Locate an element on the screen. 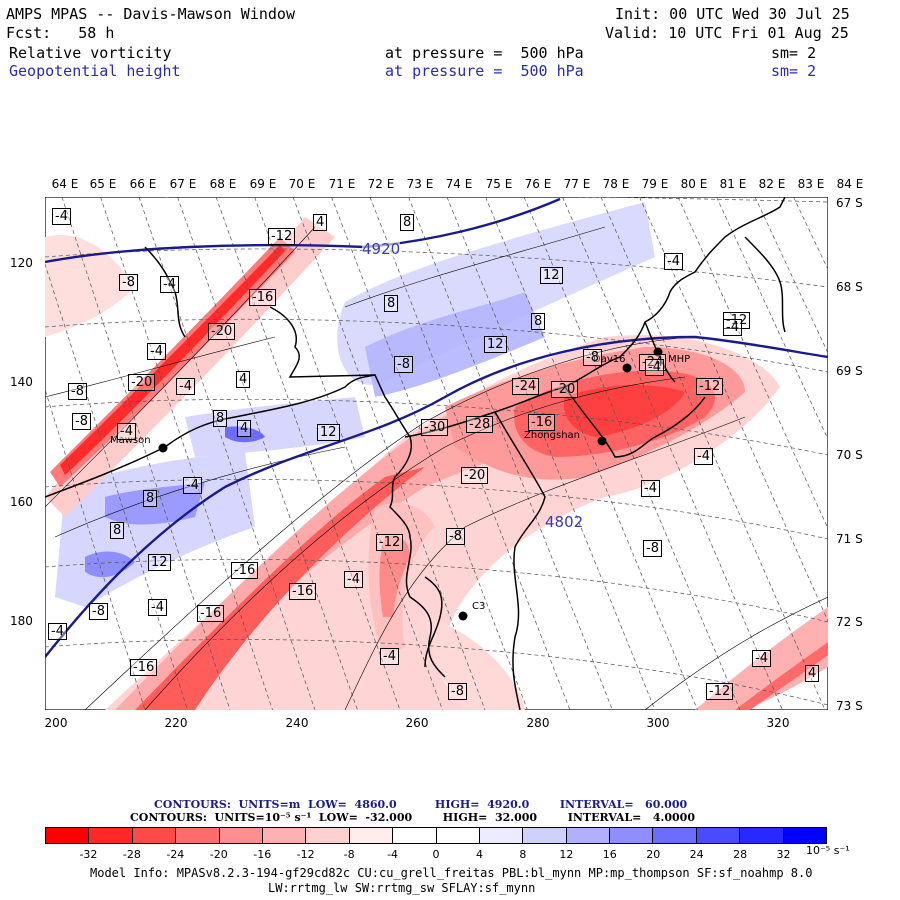  longitude-label: 70 E is located at coordinates (302, 184).